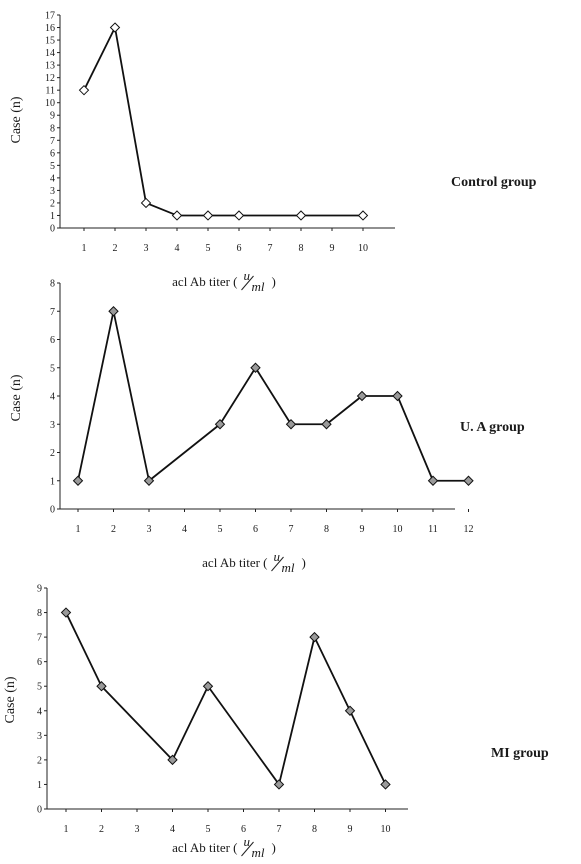 The width and height of the screenshot is (581, 864). I want to click on y-tick-label: 17, so click(50, 16).